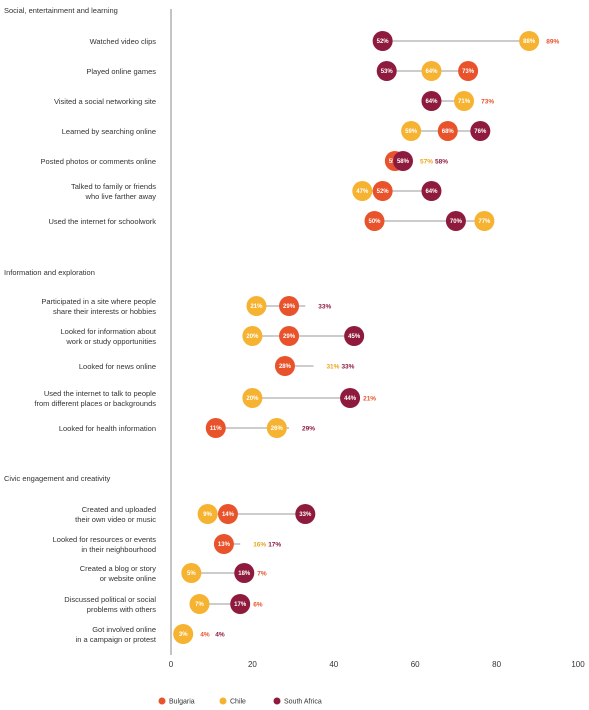 This screenshot has height=710, width=589. I want to click on row-label: Created and uploaded, so click(119, 509).